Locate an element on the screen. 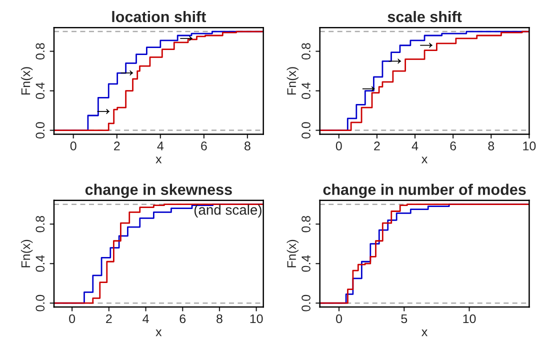 Image resolution: width=540 pixels, height=345 pixels. annotation: (and scale) is located at coordinates (228, 211).